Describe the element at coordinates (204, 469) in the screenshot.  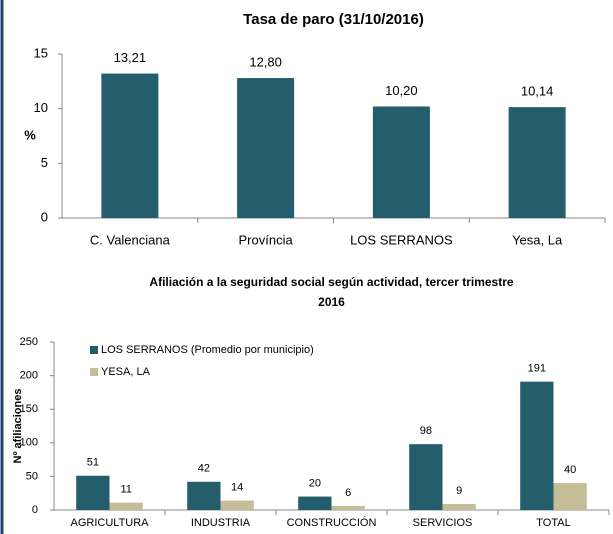
I see `value-label: 42` at that location.